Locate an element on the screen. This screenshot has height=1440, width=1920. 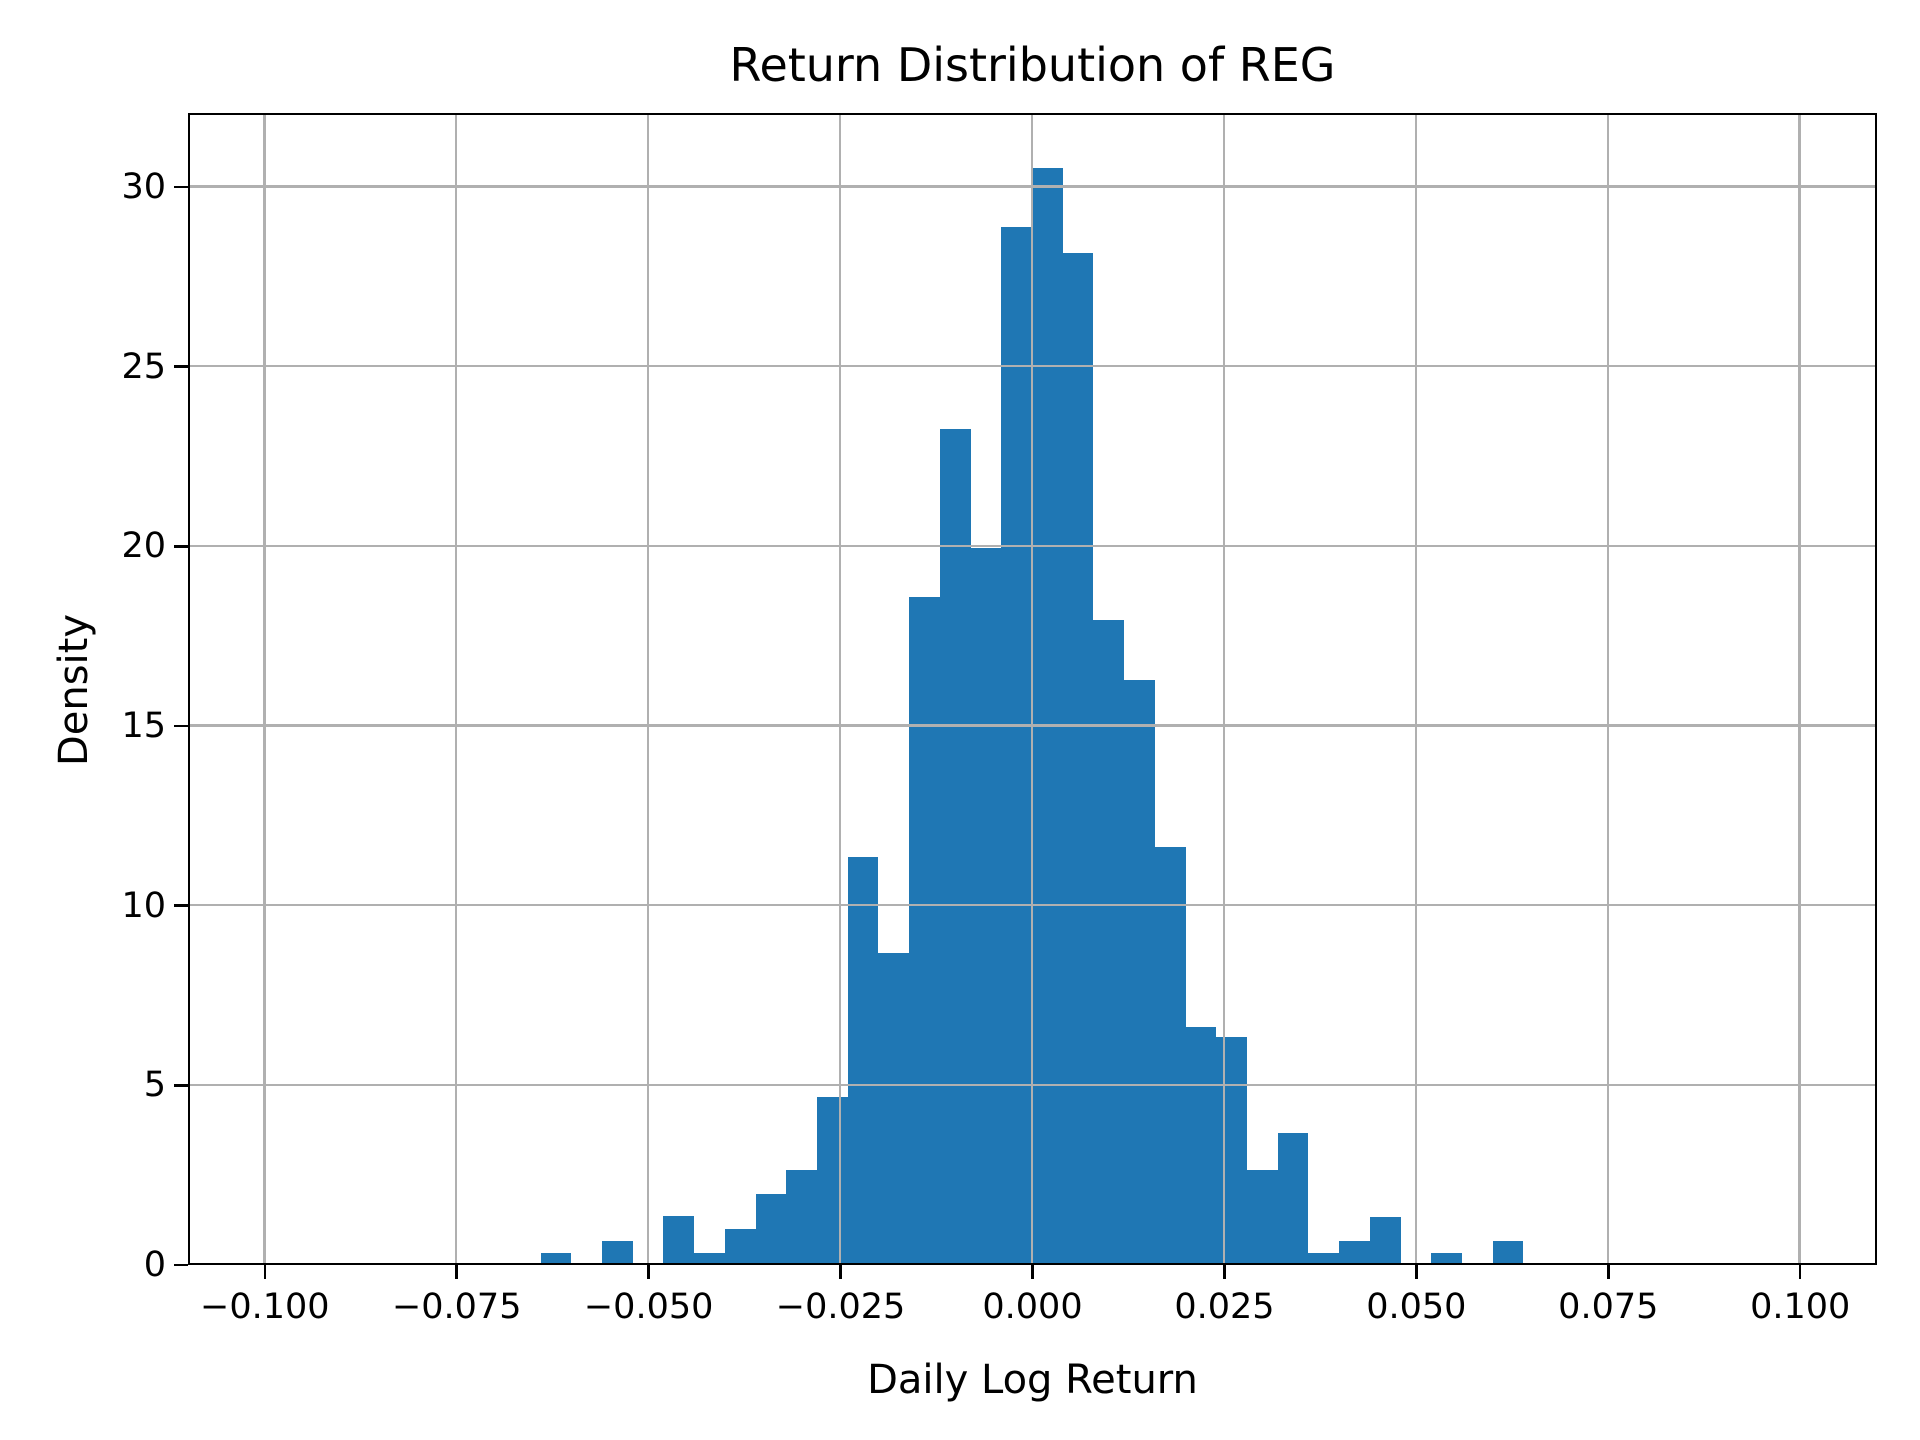
y-tick-label: 15 is located at coordinates (143, 726).